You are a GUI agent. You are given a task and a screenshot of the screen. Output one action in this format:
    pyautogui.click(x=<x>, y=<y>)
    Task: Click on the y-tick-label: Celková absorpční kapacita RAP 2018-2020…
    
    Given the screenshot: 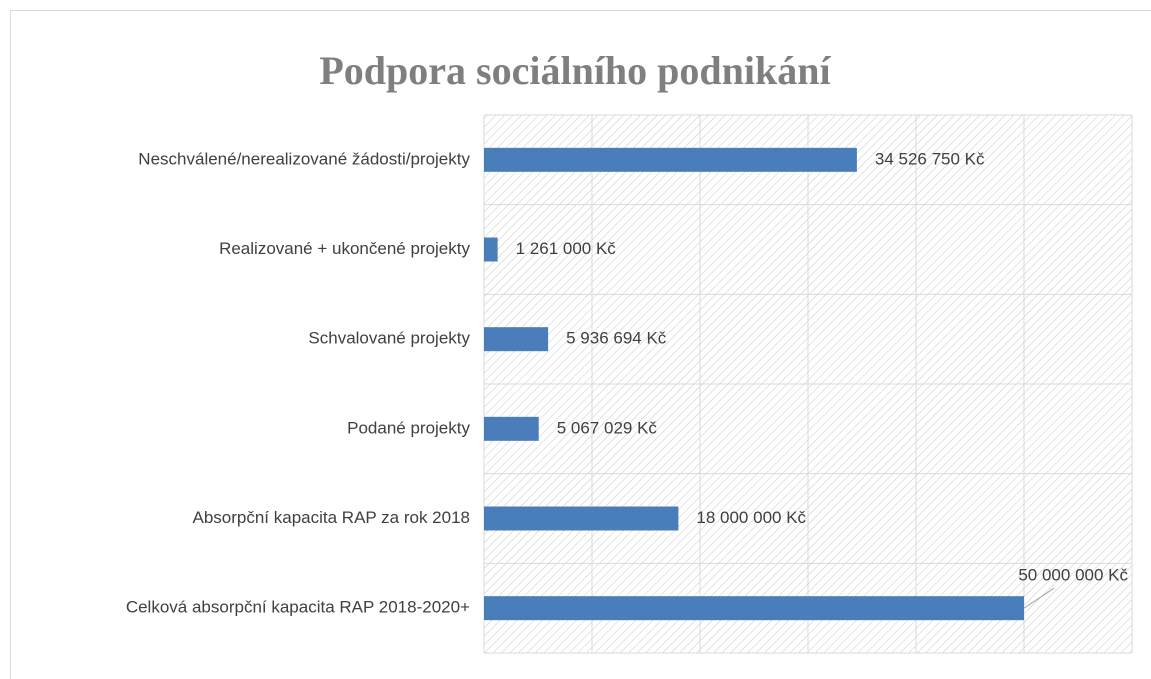 What is the action you would take?
    pyautogui.click(x=298, y=607)
    